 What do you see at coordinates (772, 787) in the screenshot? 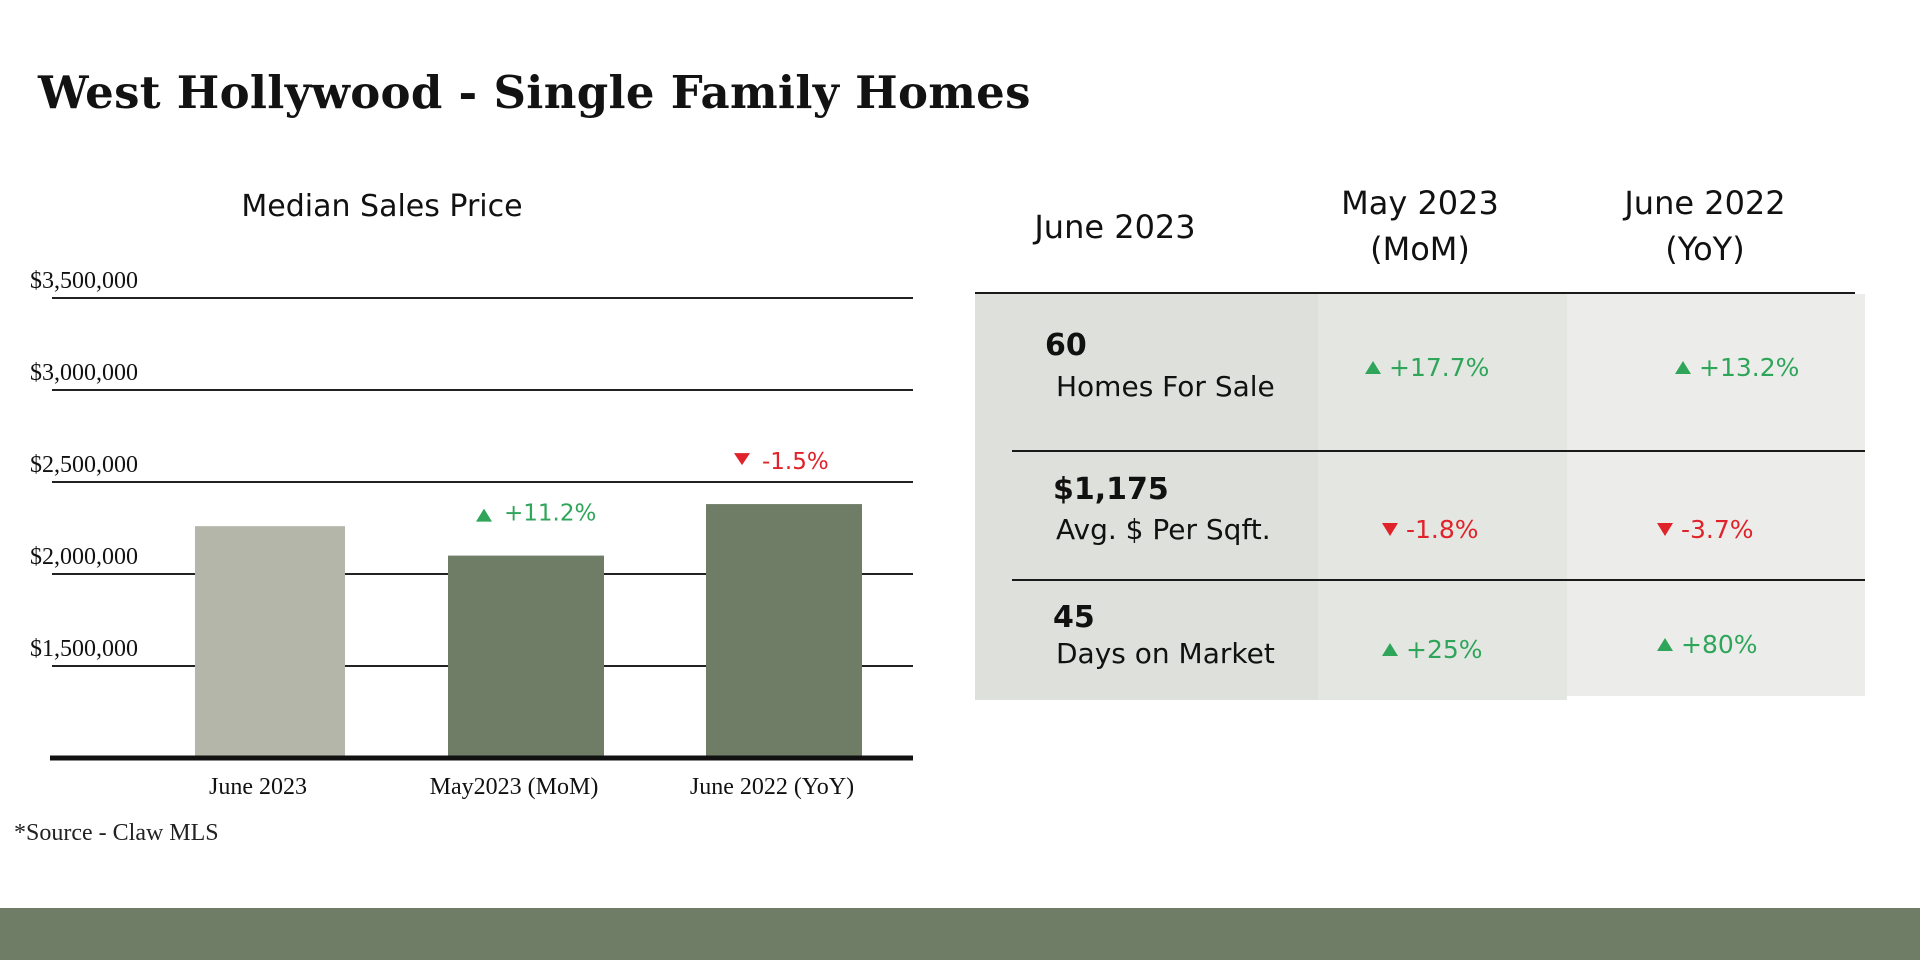
I see `x-tick-label: June 2022 (YoY)` at bounding box center [772, 787].